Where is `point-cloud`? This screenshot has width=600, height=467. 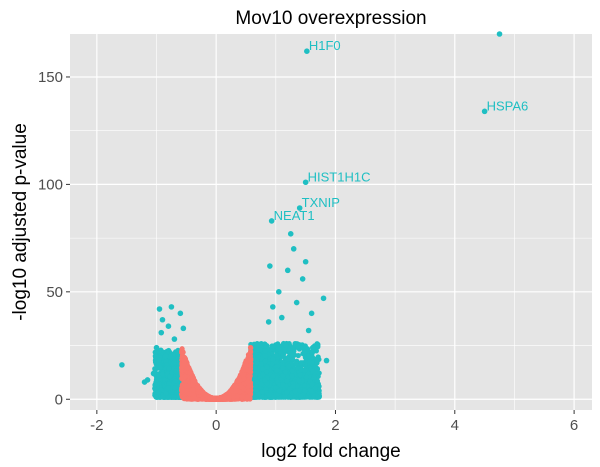 point-cloud is located at coordinates (237, 371).